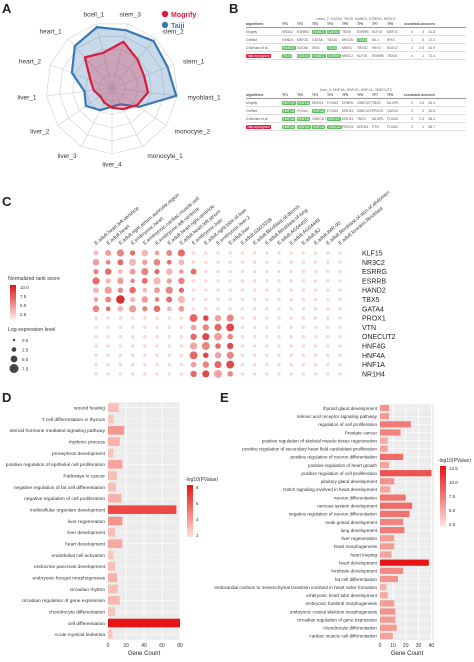 Image resolution: width=474 pixels, height=662 pixels. I want to click on row-label: ONECUT2, so click(379, 337).